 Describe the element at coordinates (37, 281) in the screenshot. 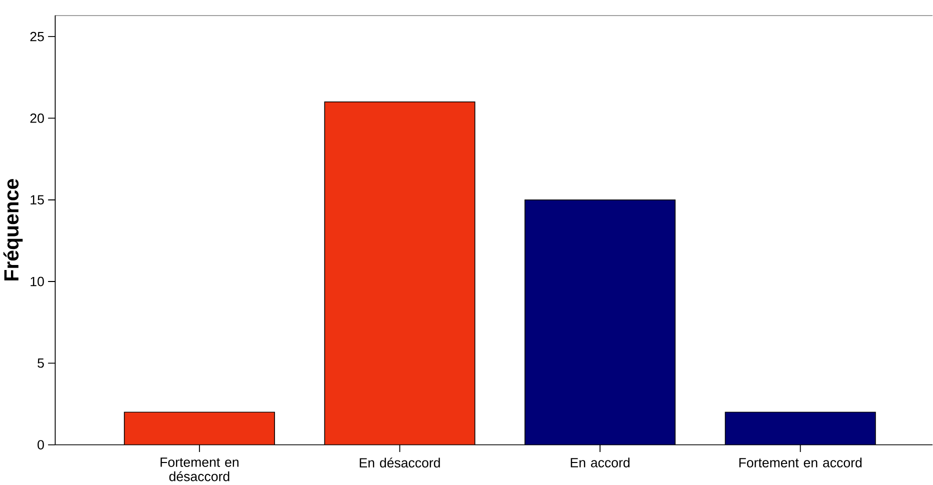

I see `y-tick-label: 10` at that location.